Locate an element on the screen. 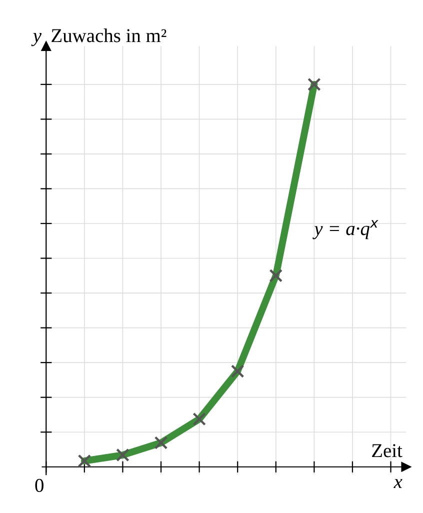 This screenshot has height=513, width=423. text: 0 is located at coordinates (39, 485).